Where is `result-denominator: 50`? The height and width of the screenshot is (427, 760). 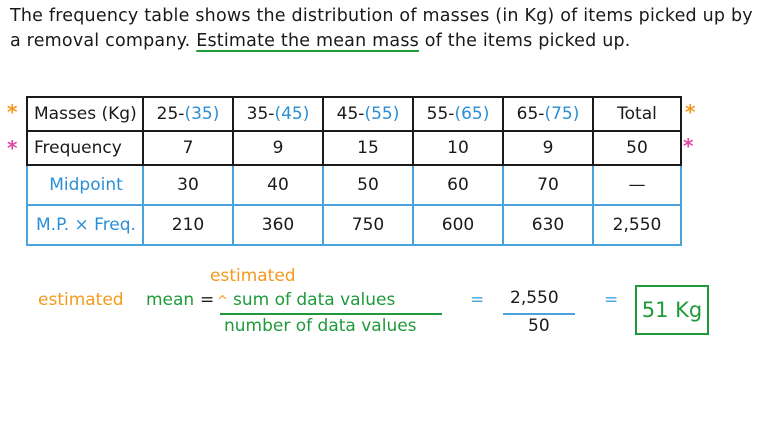
result-denominator: 50 is located at coordinates (539, 326).